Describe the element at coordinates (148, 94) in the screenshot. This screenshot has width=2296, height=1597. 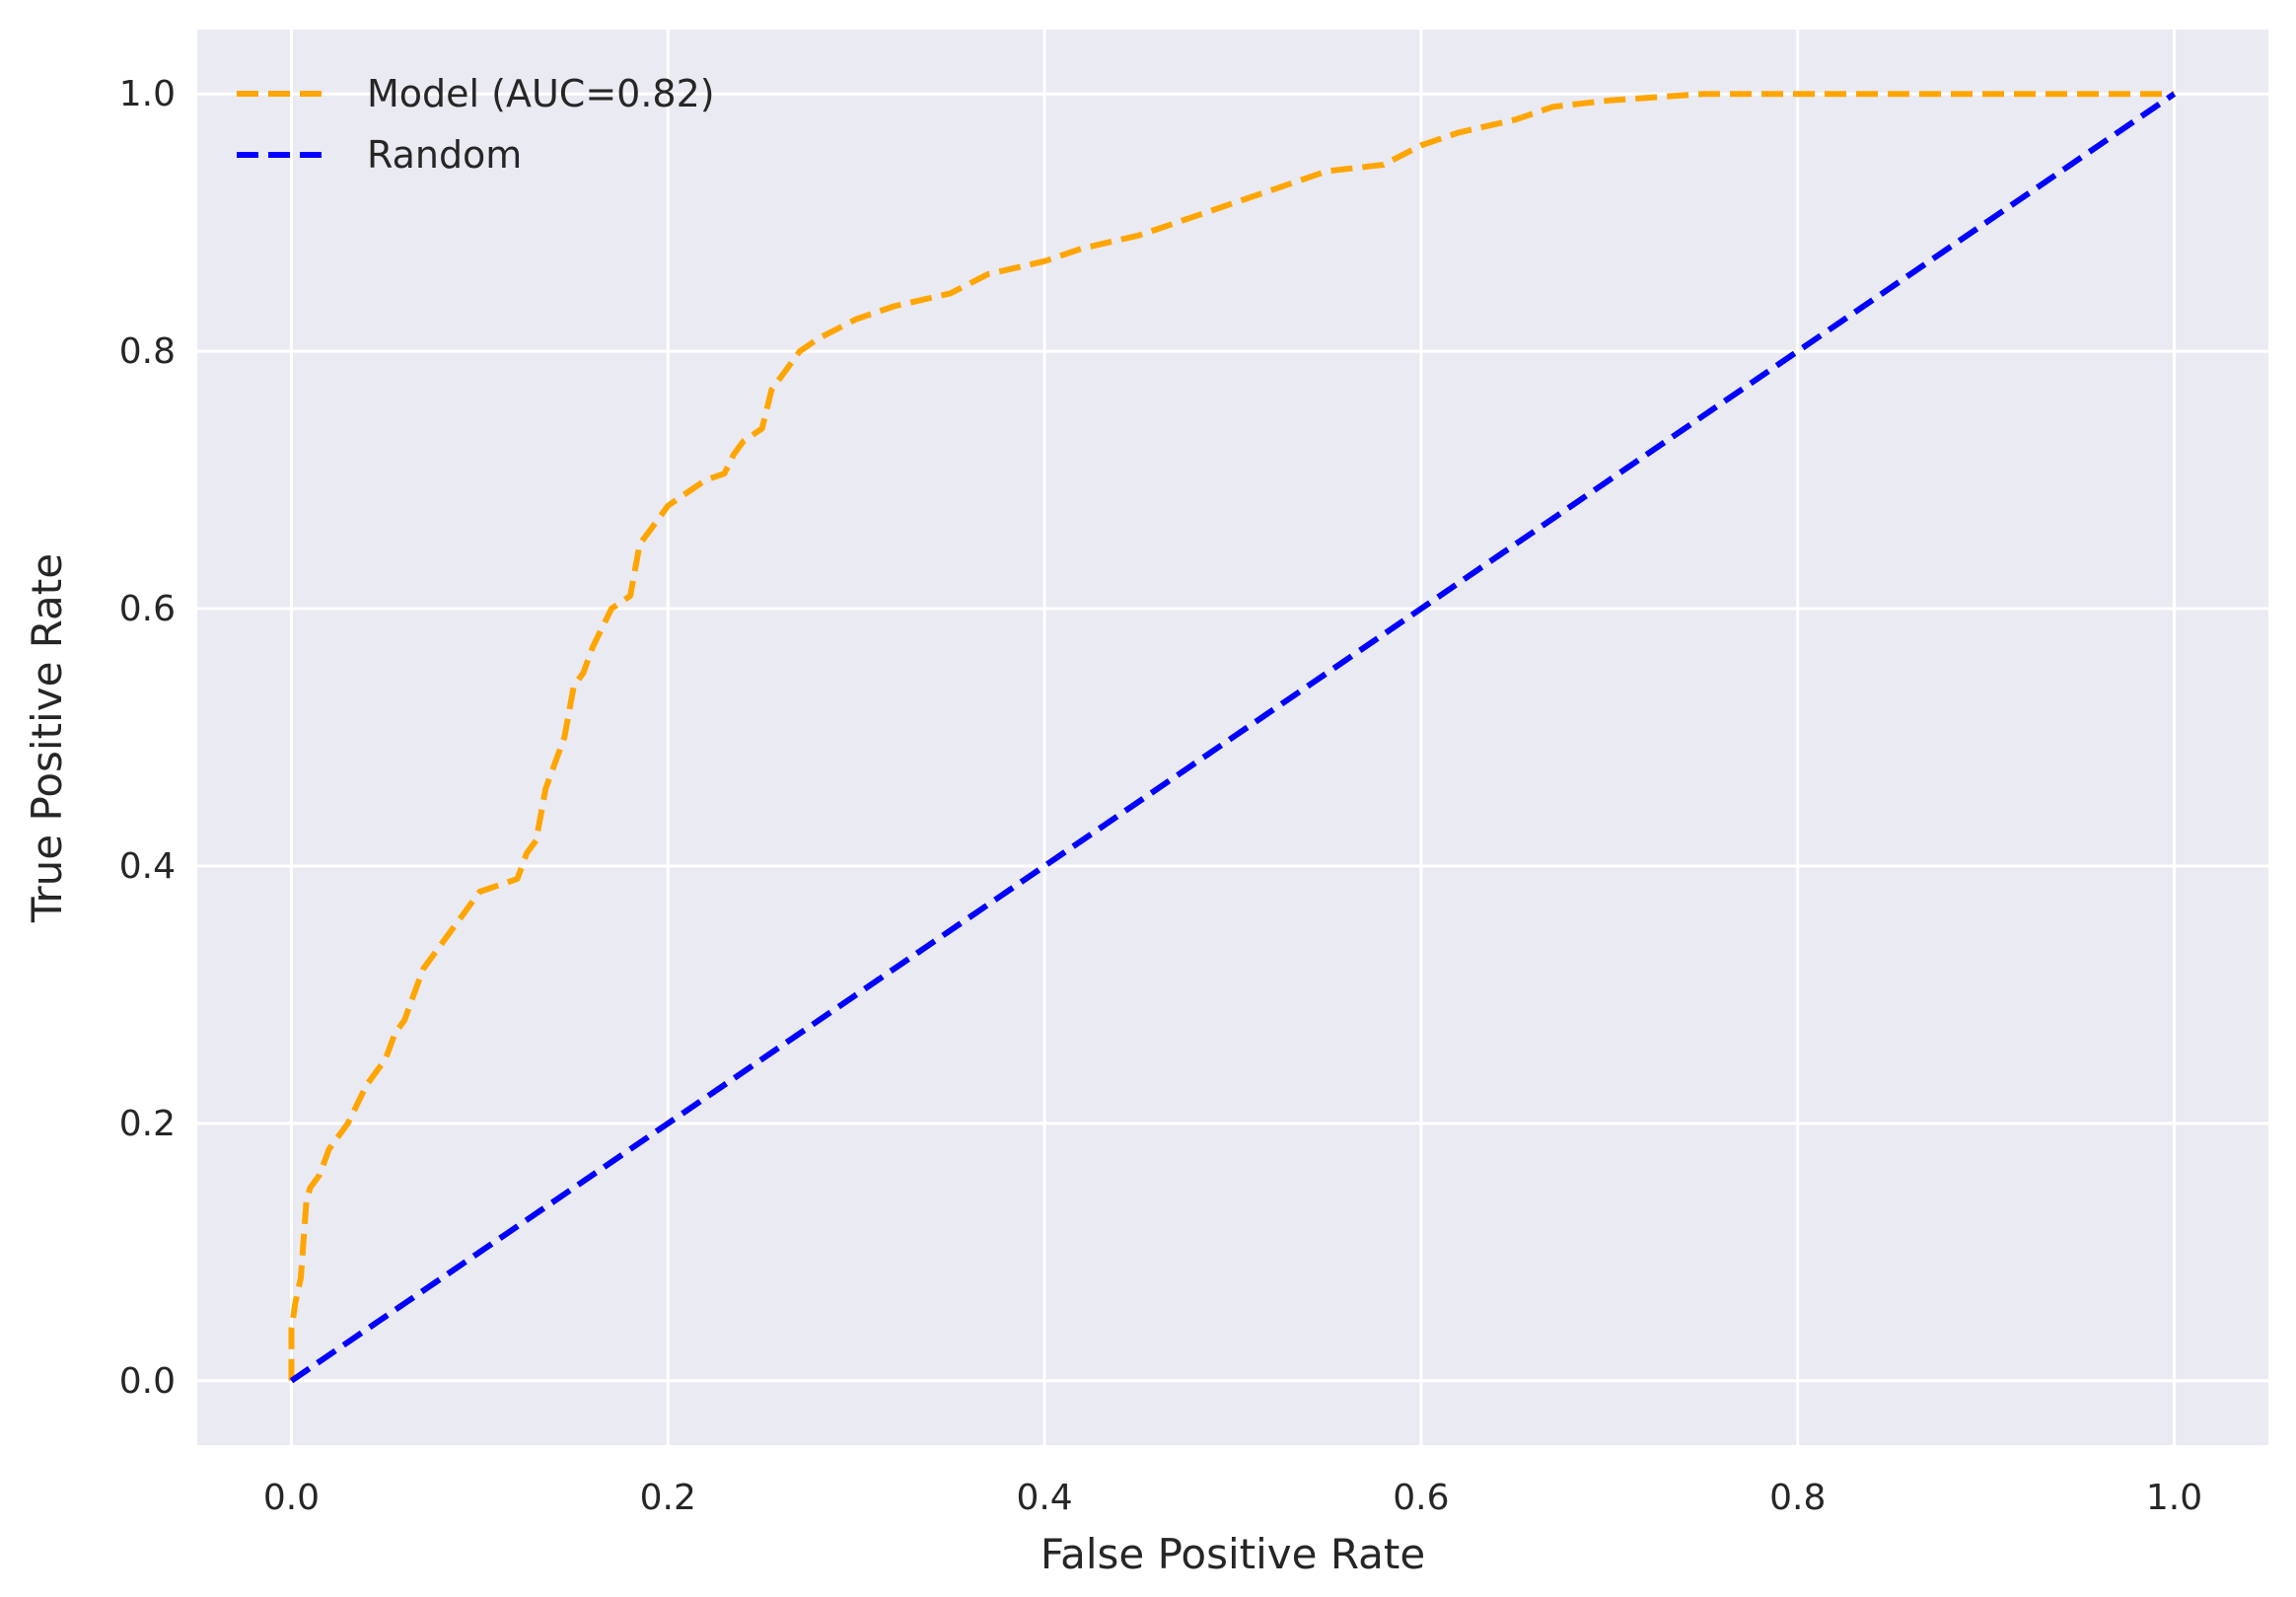
I see `y-tick-label: 1.0` at that location.